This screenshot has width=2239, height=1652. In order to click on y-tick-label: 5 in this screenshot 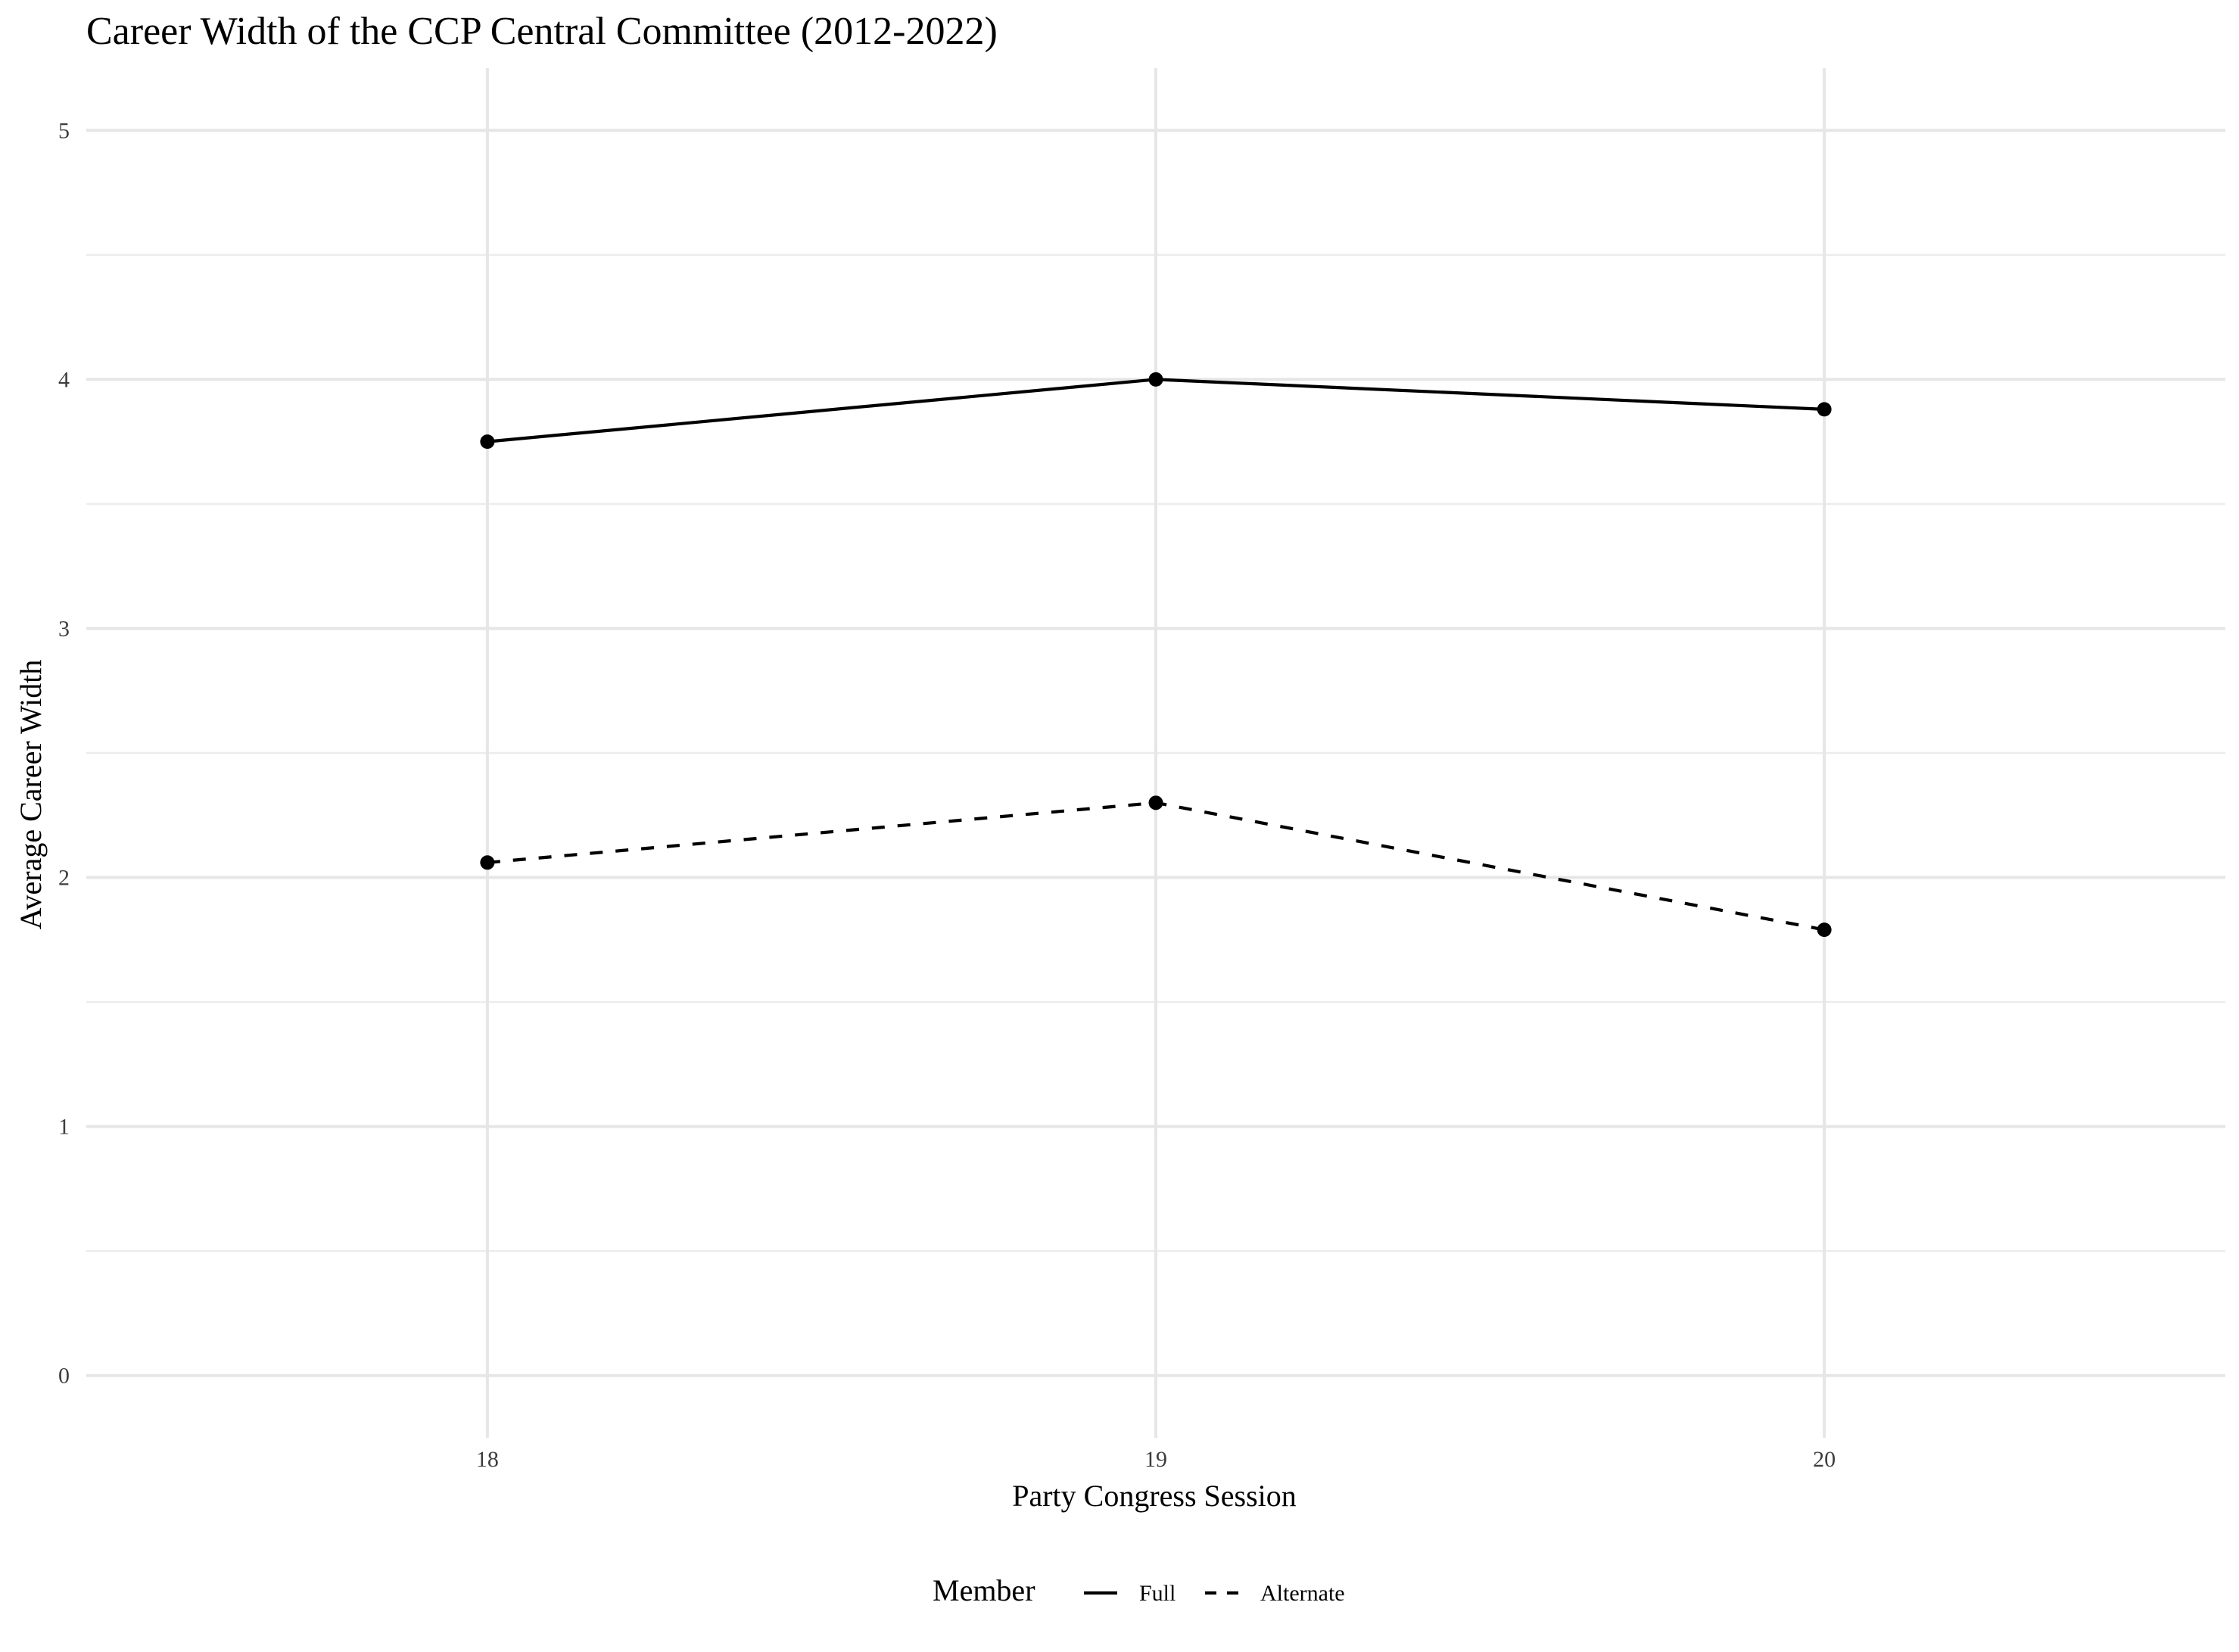, I will do `click(64, 130)`.